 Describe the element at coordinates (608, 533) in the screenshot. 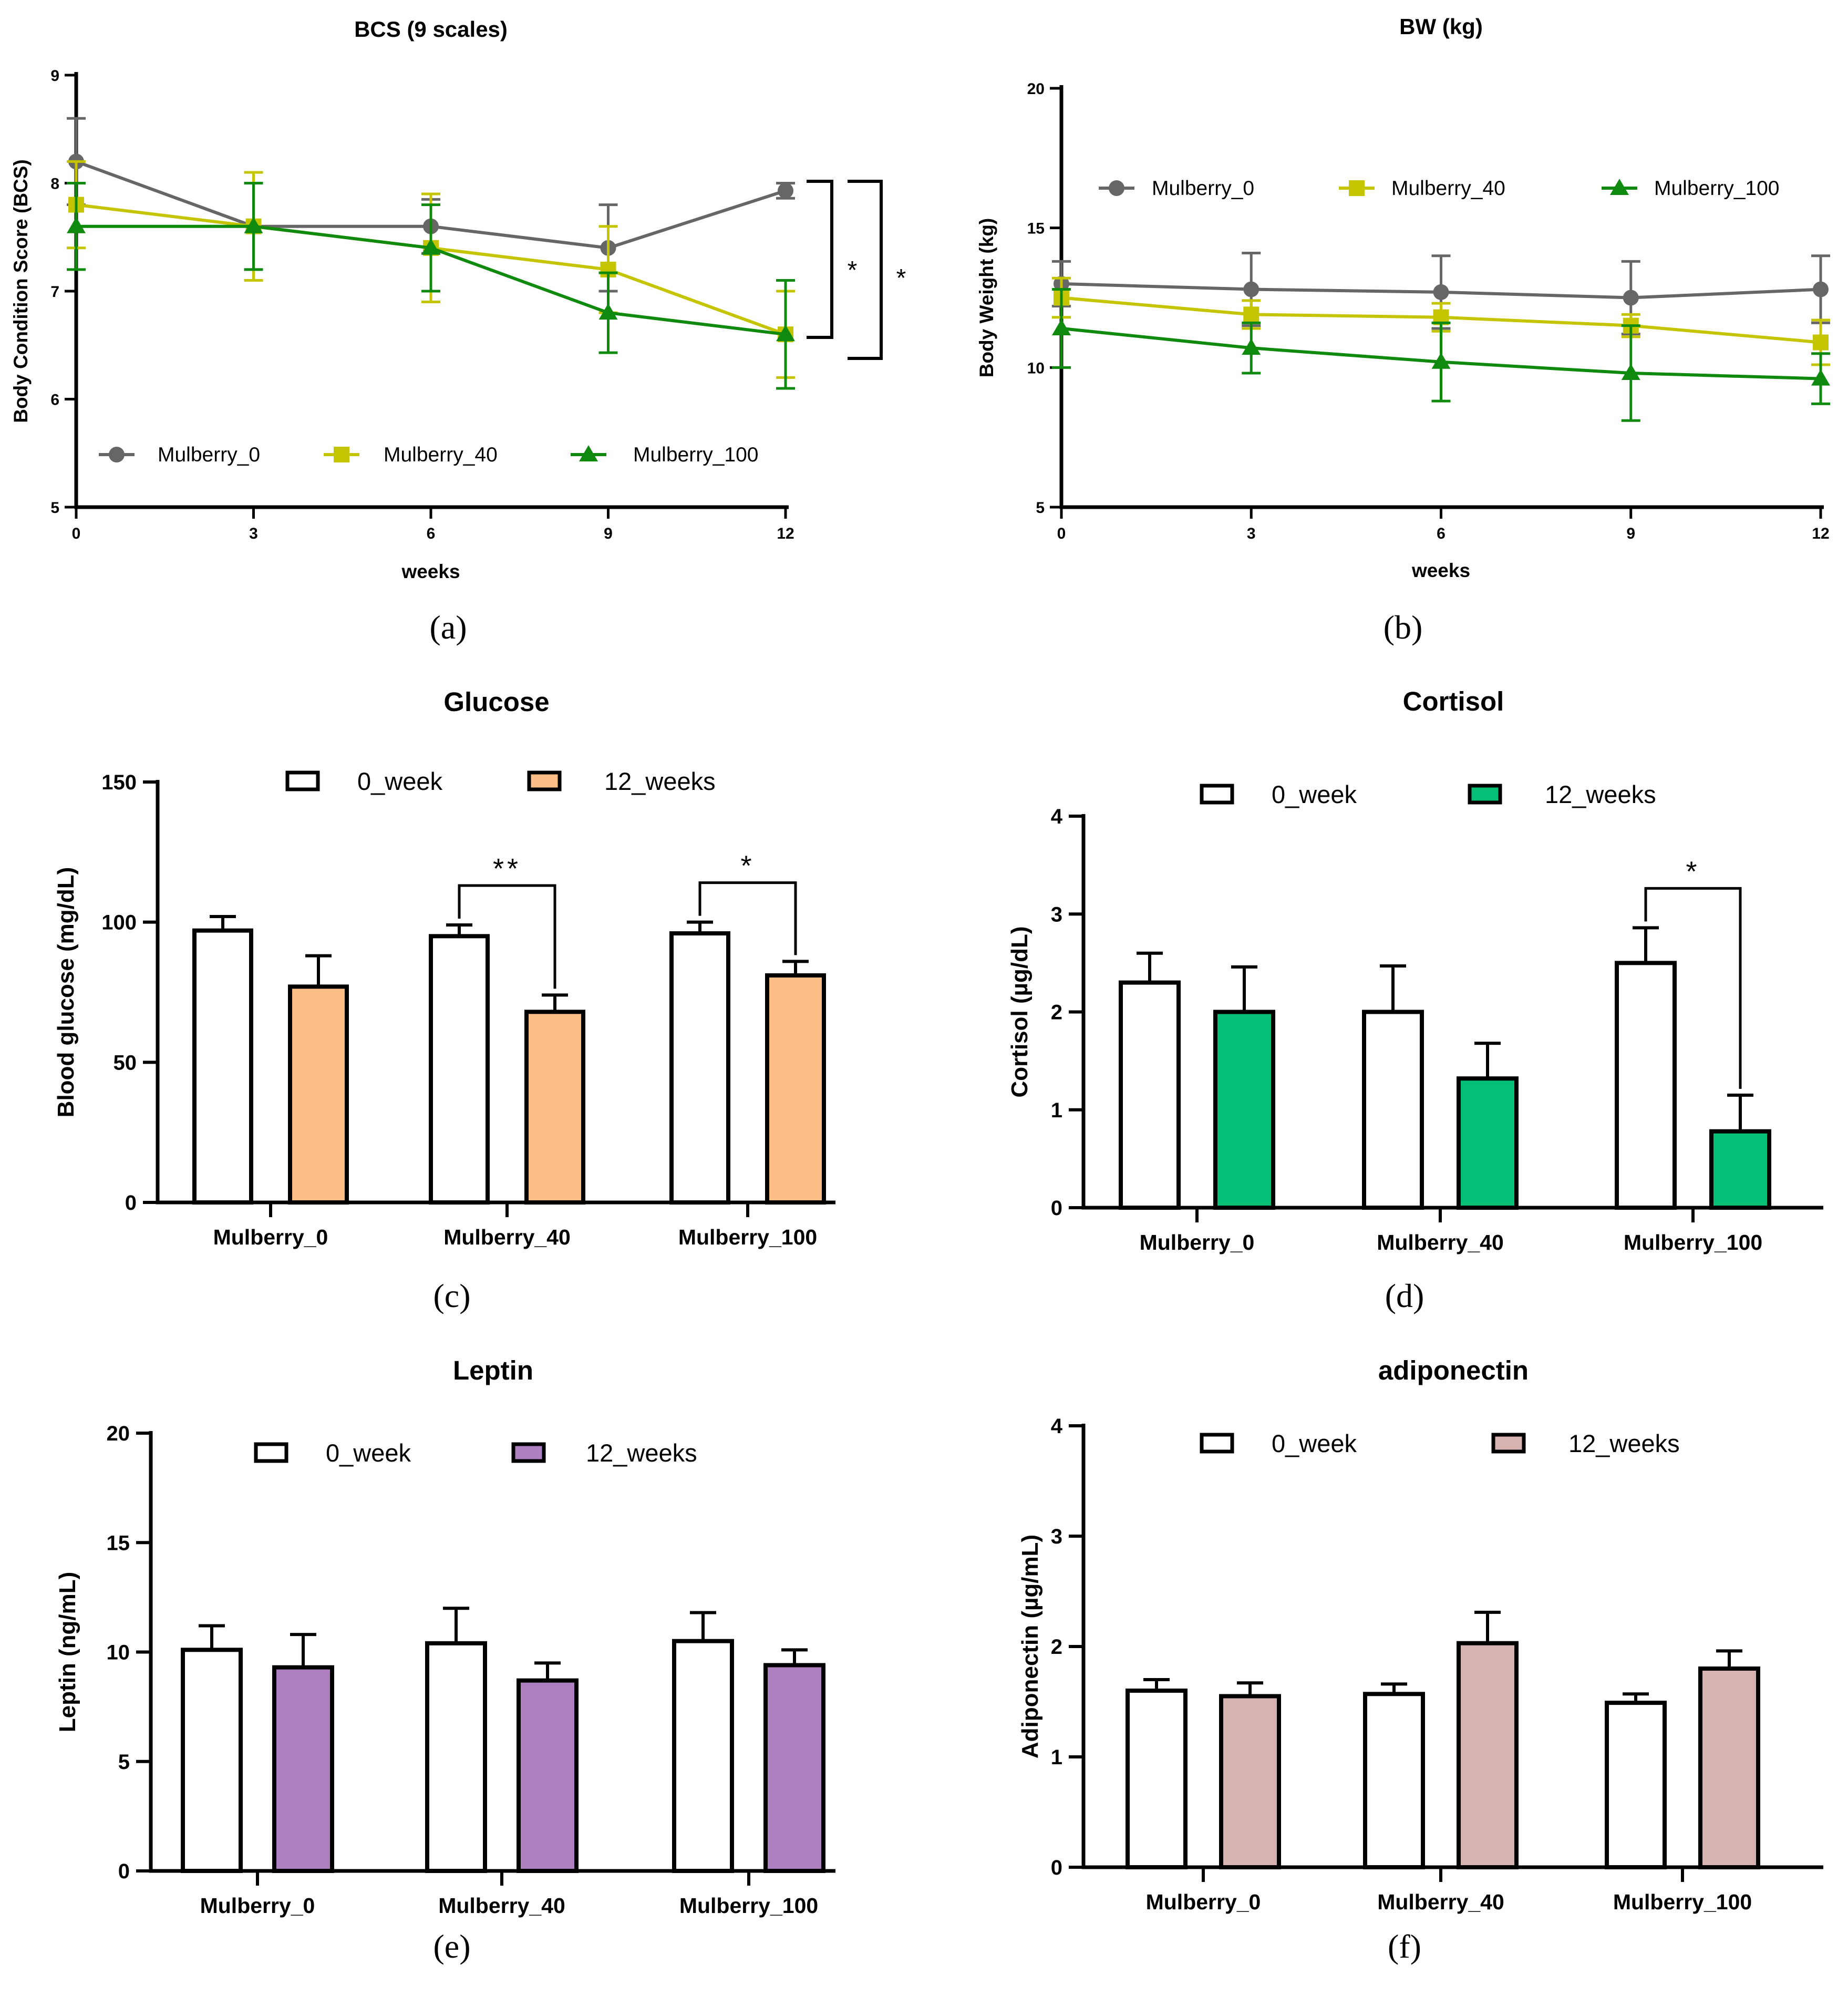

I see `x-tick-label: 9` at that location.